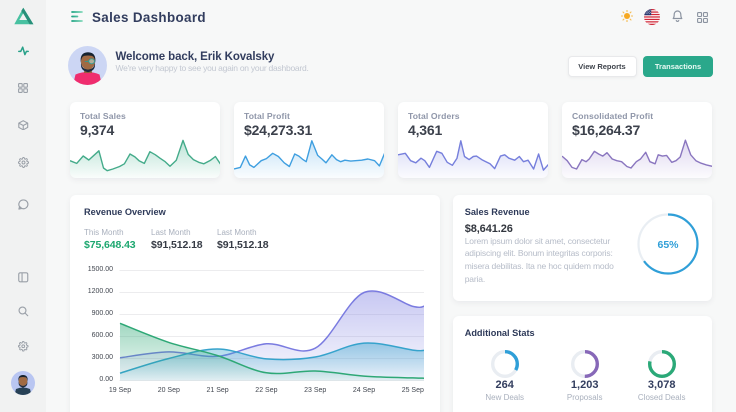 This screenshot has width=736, height=412. I want to click on svg-text: 65%, so click(668, 245).